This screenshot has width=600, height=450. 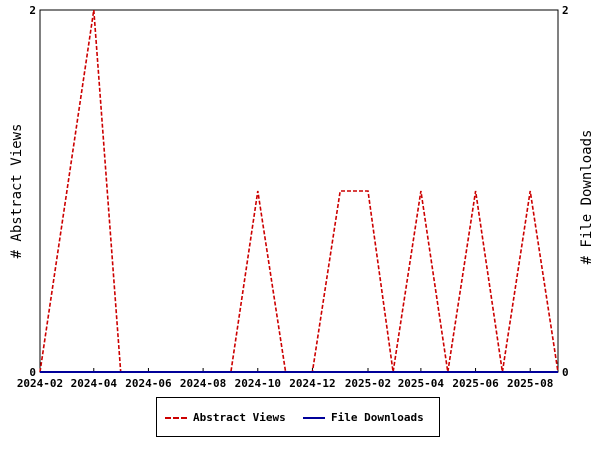 I want to click on x-tick-label: 2025-08, so click(x=530, y=383).